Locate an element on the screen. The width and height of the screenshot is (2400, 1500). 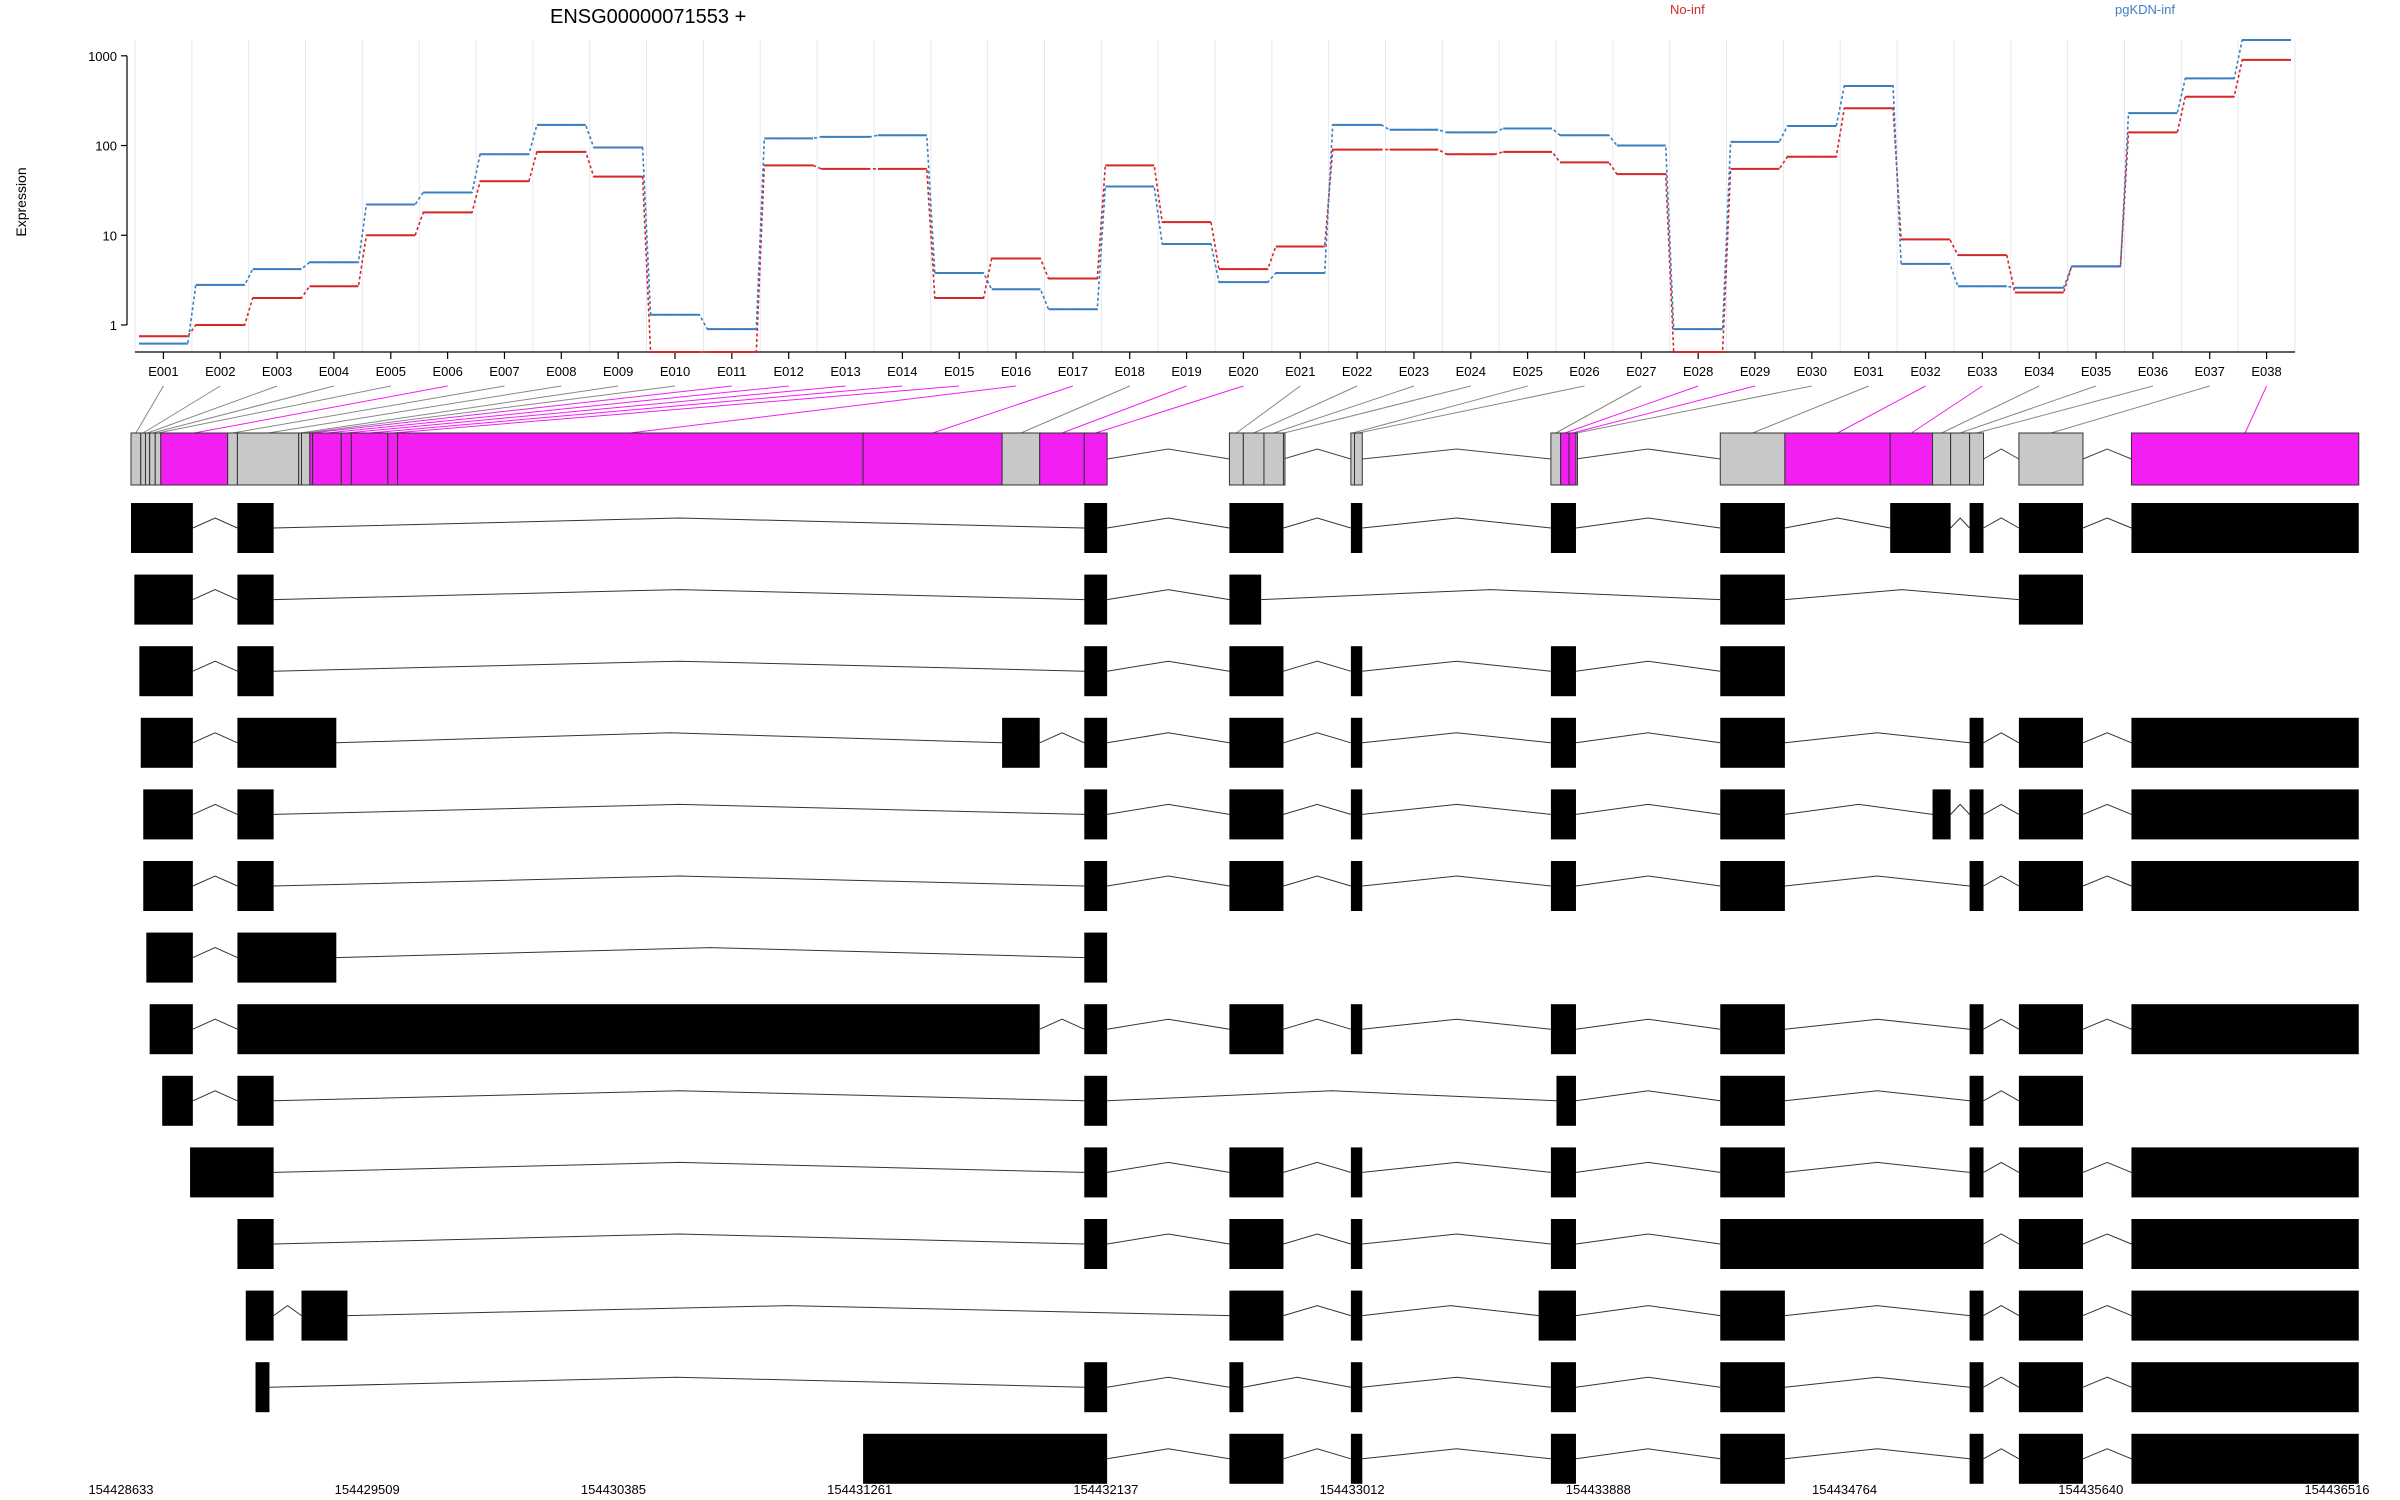
bin-connector-E003 is located at coordinates (212, 409).